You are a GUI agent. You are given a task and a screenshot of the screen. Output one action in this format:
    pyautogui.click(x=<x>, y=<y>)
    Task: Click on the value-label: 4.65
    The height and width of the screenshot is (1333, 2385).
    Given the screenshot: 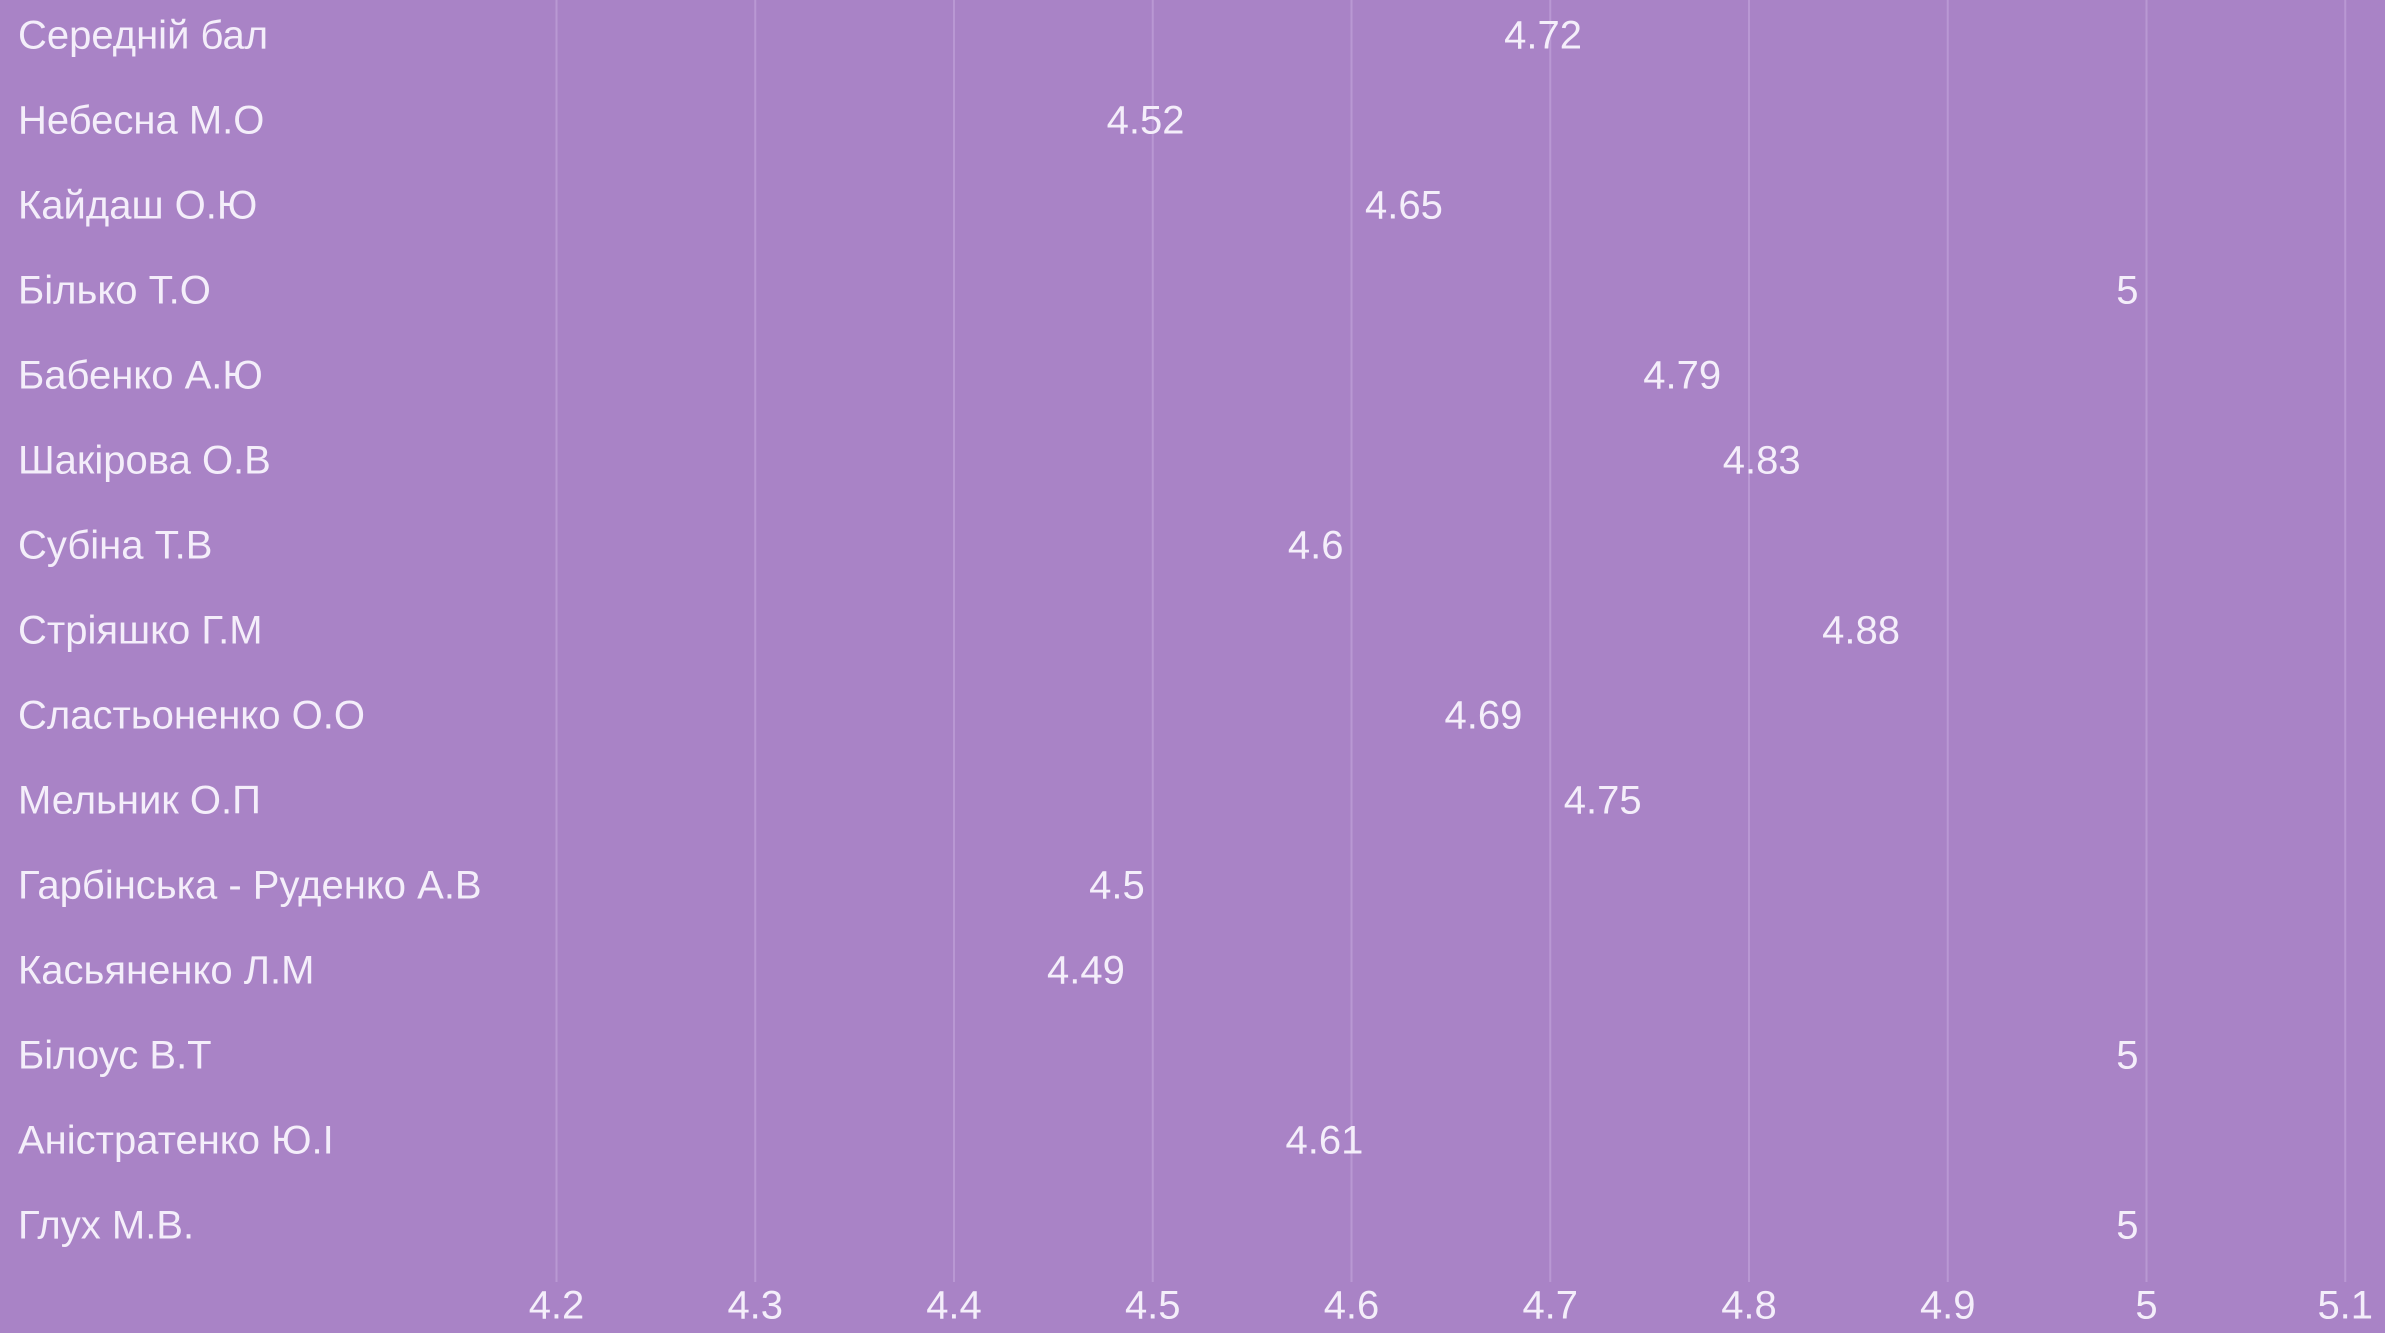 What is the action you would take?
    pyautogui.click(x=1404, y=206)
    